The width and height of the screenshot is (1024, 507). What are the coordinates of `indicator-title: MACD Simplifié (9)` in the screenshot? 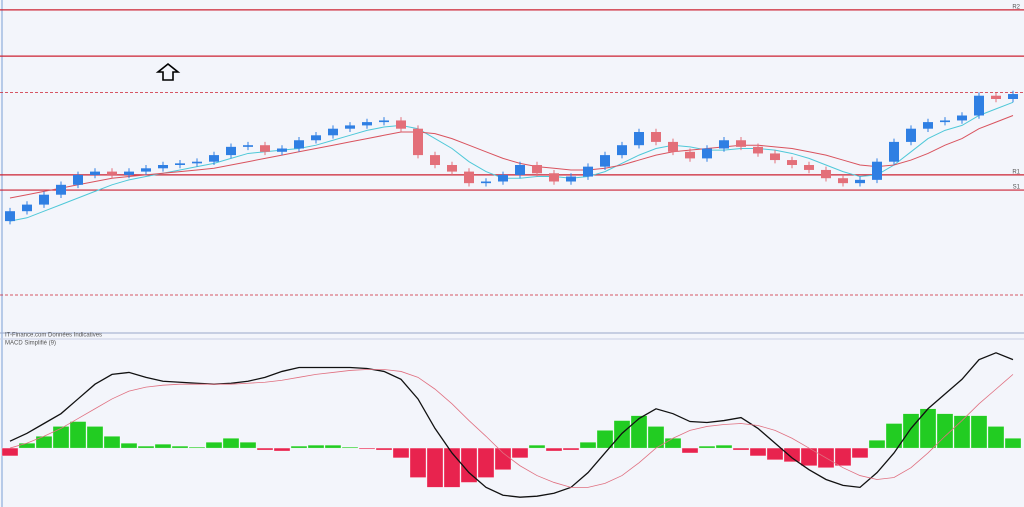 It's located at (30, 344).